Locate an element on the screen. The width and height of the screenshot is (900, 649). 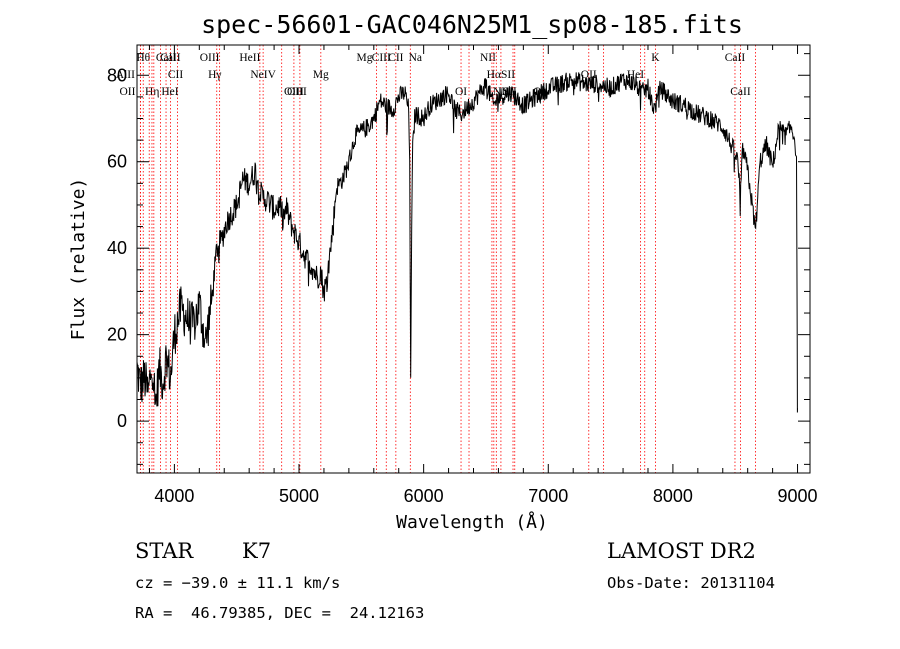
redshift-cz: cz = −39.0 ± 11.1 km/s is located at coordinates (238, 583).